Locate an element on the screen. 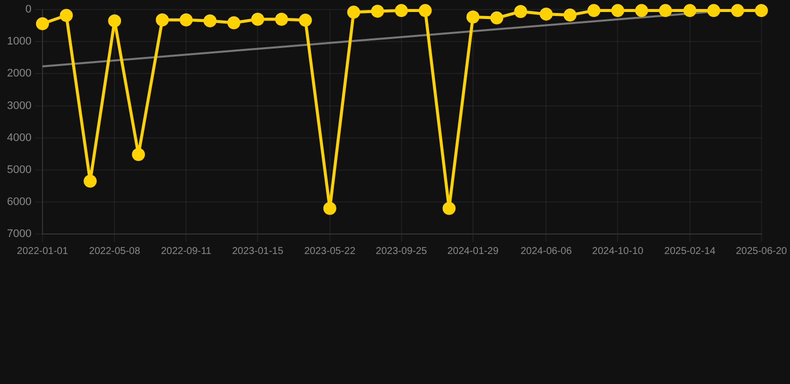  y-tick-label: 7000 is located at coordinates (19, 234).